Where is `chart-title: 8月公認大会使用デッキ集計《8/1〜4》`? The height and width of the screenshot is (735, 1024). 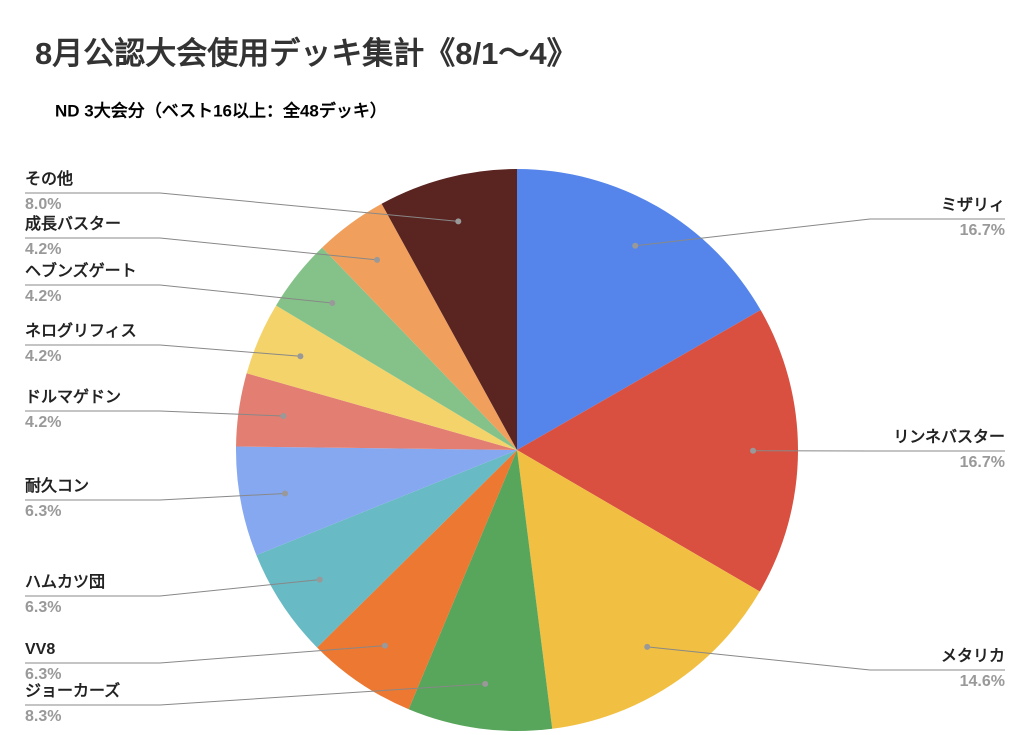
chart-title: 8月公認大会使用デッキ集計《8/1〜4》 is located at coordinates (306, 53).